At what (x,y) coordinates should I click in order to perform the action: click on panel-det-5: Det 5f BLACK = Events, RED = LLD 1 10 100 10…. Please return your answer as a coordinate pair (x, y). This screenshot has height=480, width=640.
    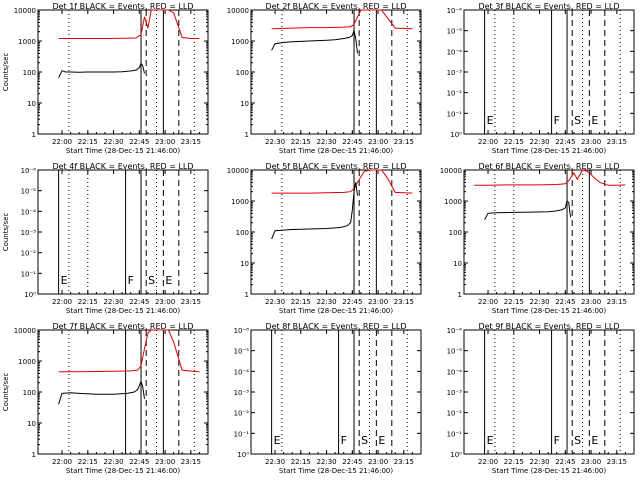
    Looking at the image, I should click on (324, 238).